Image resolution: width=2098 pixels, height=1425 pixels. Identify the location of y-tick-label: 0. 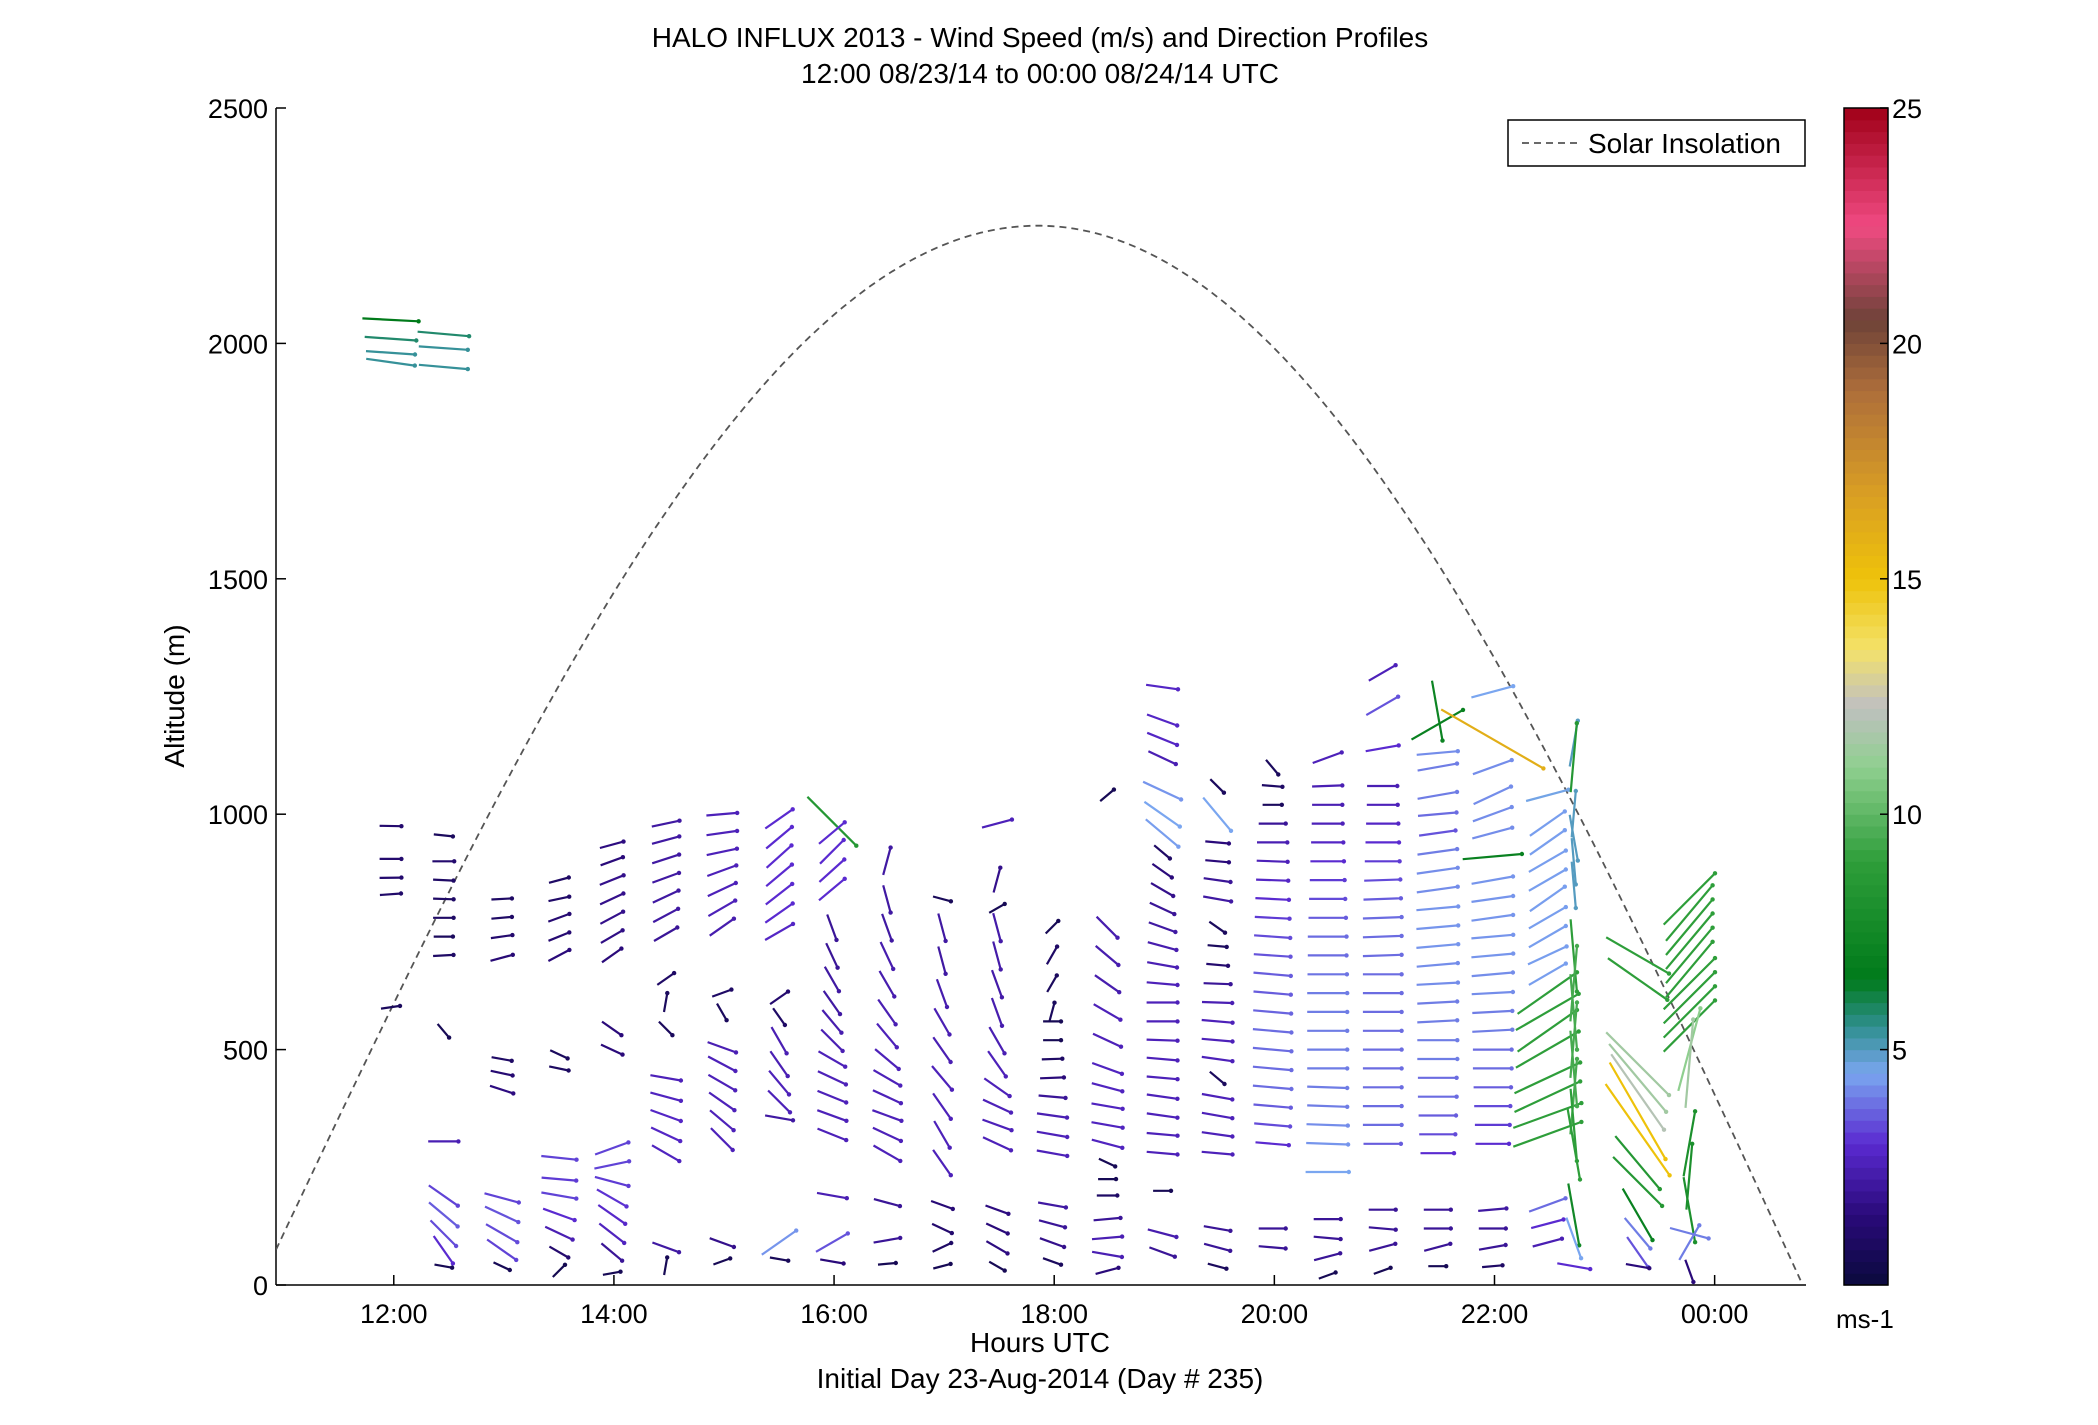
(260, 1286).